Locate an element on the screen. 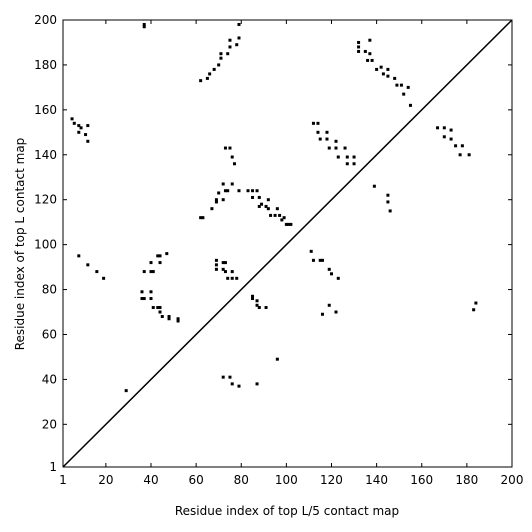  y-tick-label: 60 is located at coordinates (49, 334).